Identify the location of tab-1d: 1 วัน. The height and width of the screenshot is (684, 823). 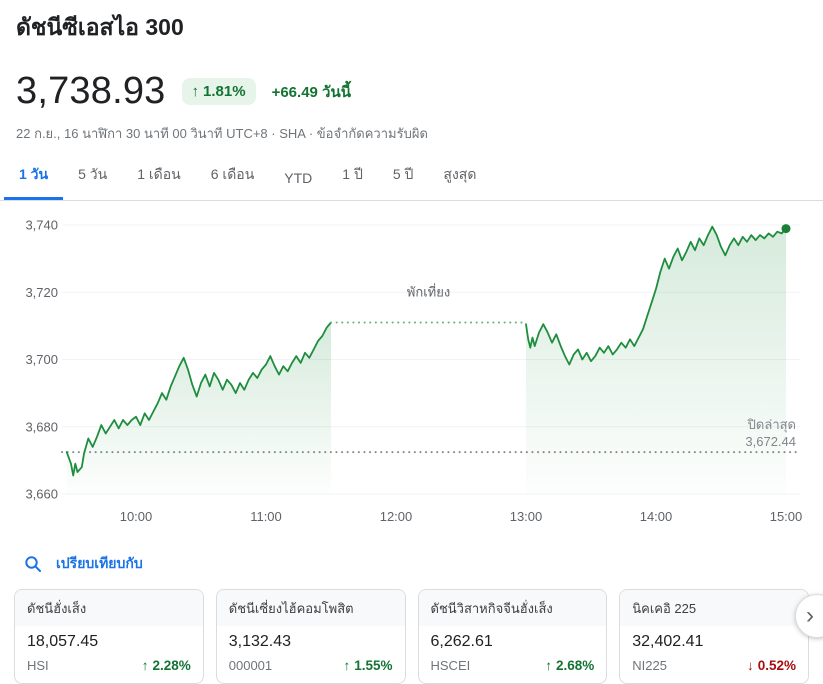
(34, 177).